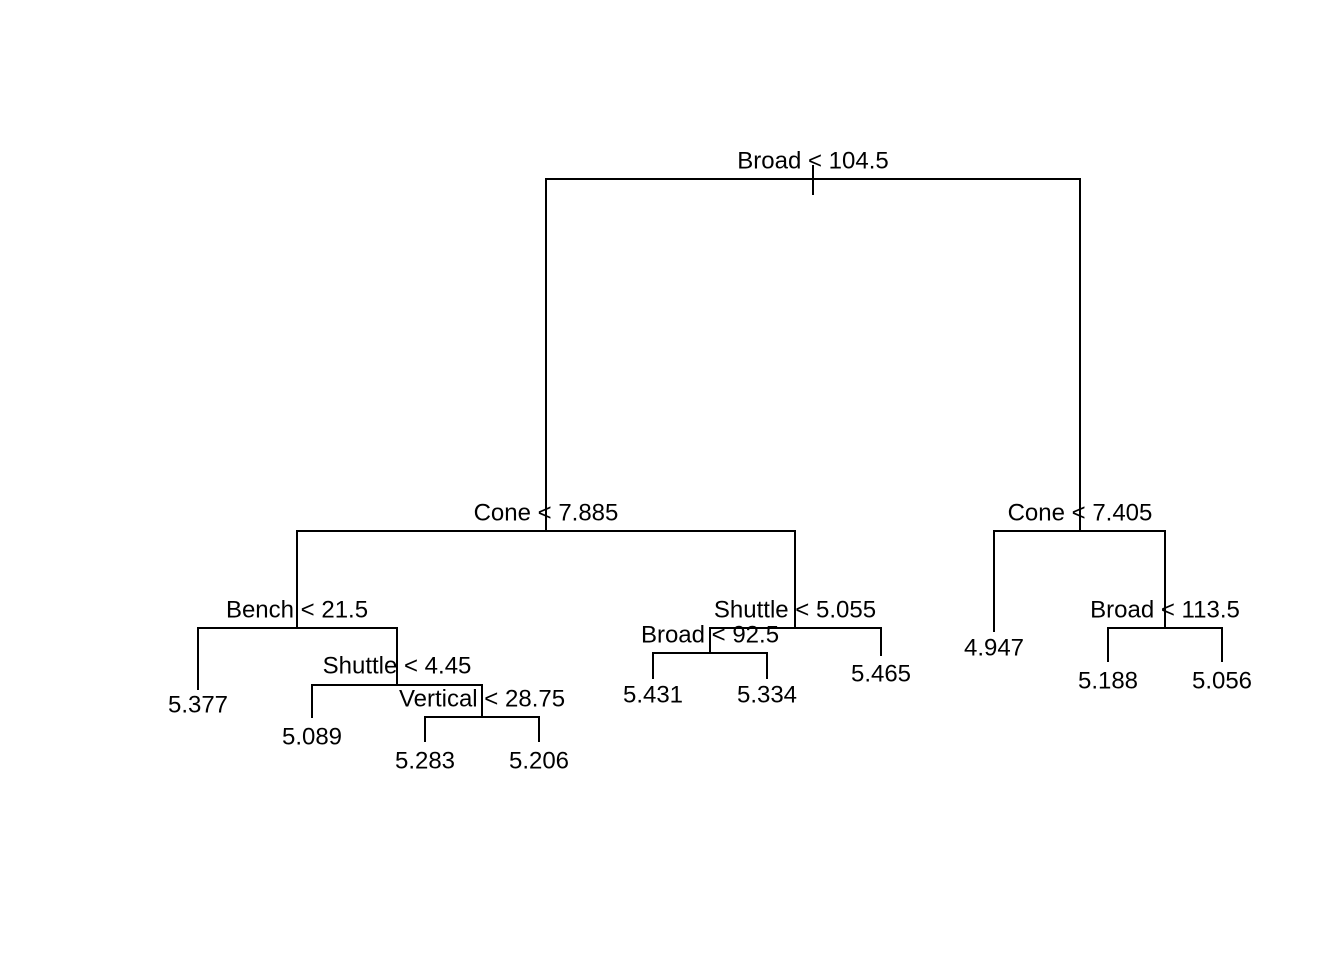 The image size is (1344, 960). What do you see at coordinates (881, 673) in the screenshot?
I see `leaf-value: 5.465` at bounding box center [881, 673].